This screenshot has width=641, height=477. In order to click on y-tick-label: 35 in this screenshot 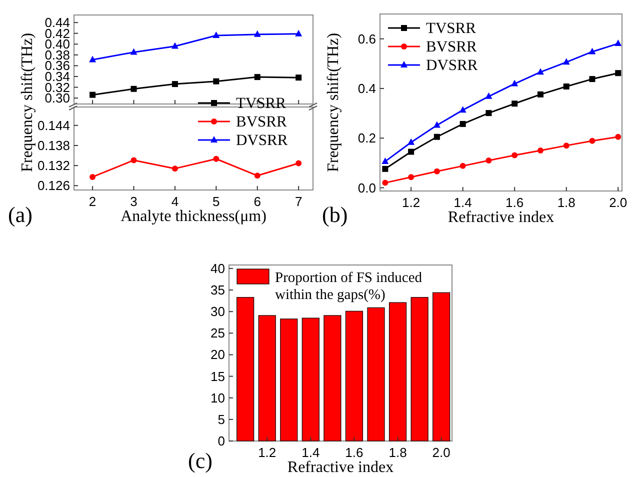, I will do `click(217, 290)`.